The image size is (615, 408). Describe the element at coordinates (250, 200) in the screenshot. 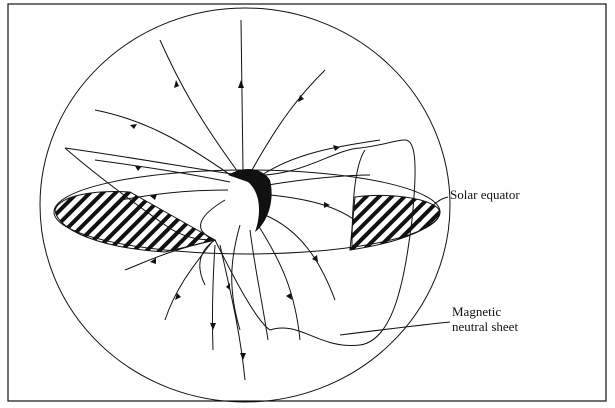

I see `sun` at that location.